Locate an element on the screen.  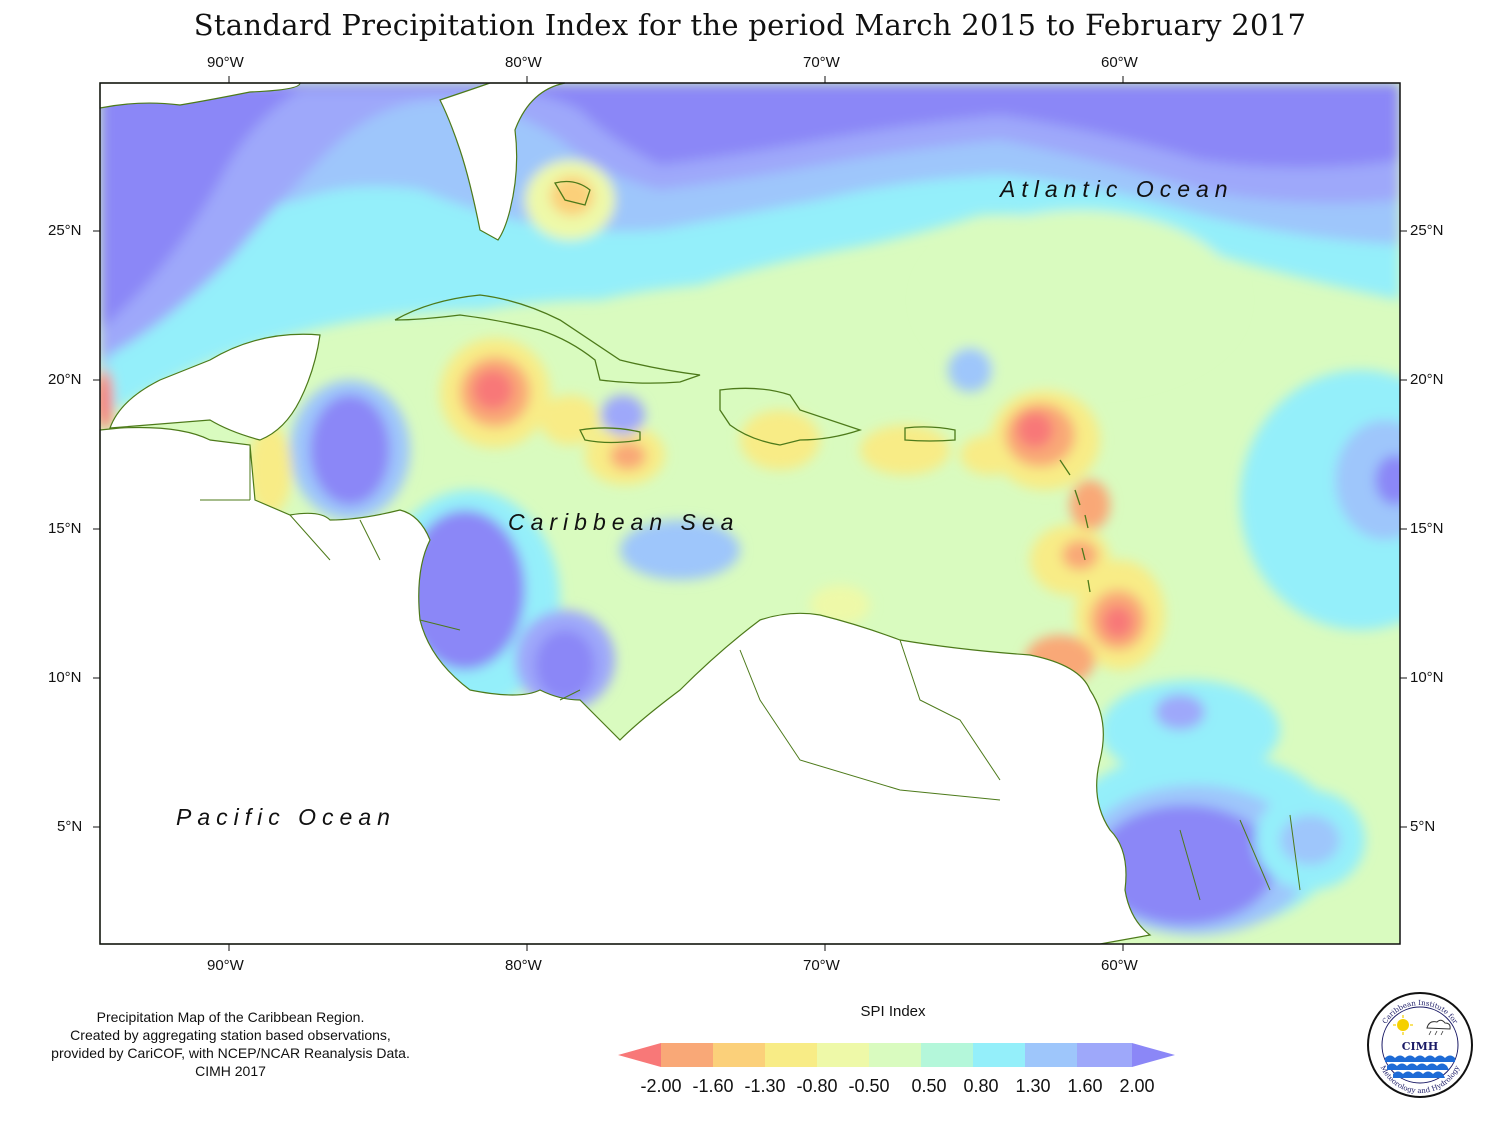
lon-label-bottom-90w: 90°W is located at coordinates (225, 965).